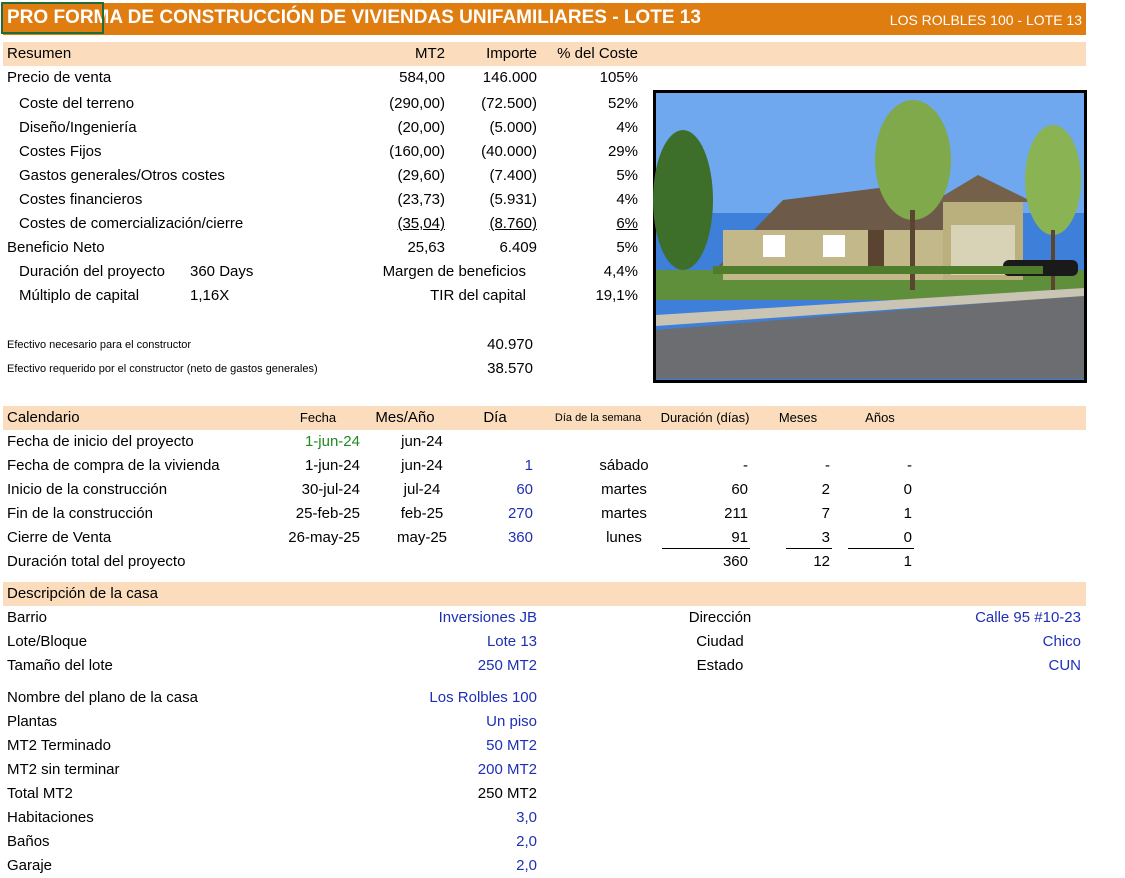  What do you see at coordinates (417, 151) in the screenshot?
I see `summary-mt2: (160,00)` at bounding box center [417, 151].